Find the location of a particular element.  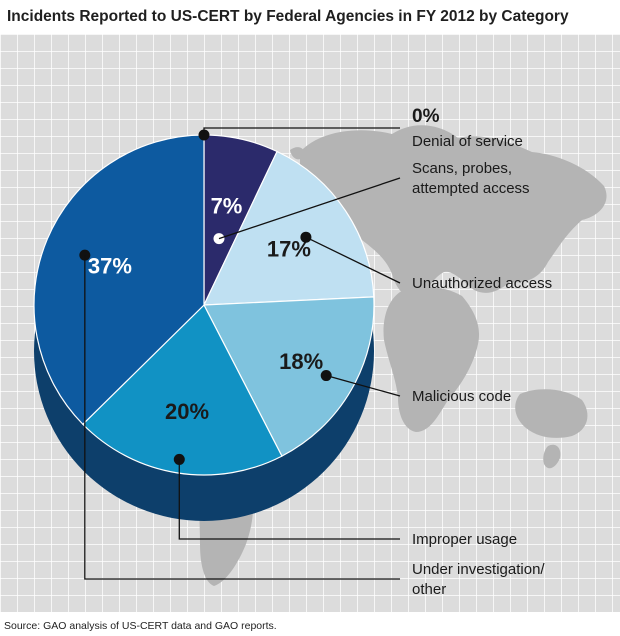

category-label-2-0: Unauthorized access is located at coordinates (482, 283).